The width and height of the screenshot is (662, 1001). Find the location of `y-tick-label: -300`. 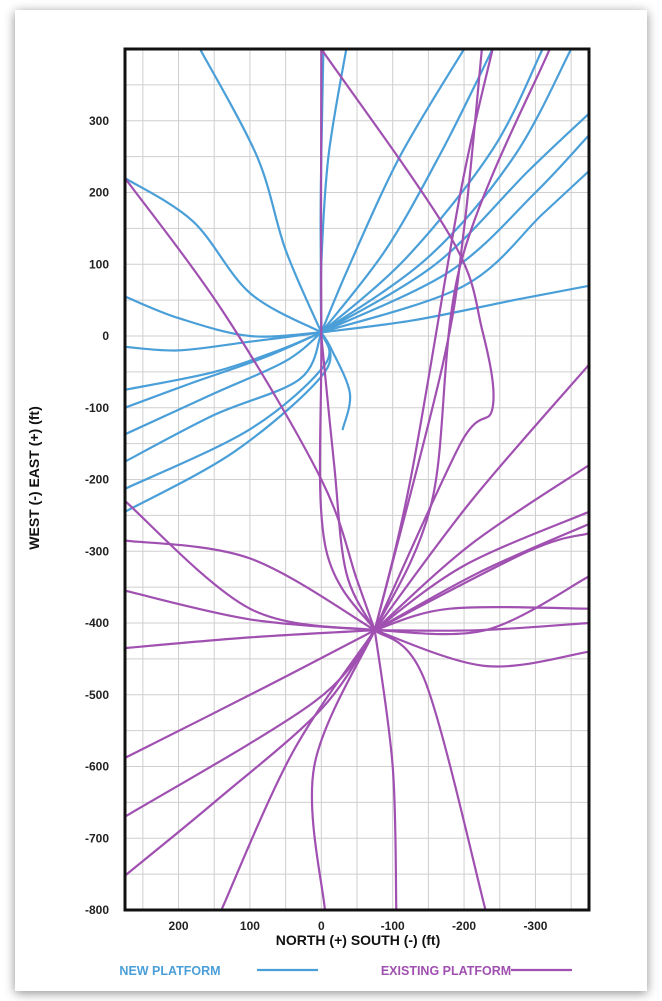

y-tick-label: -300 is located at coordinates (97, 551).